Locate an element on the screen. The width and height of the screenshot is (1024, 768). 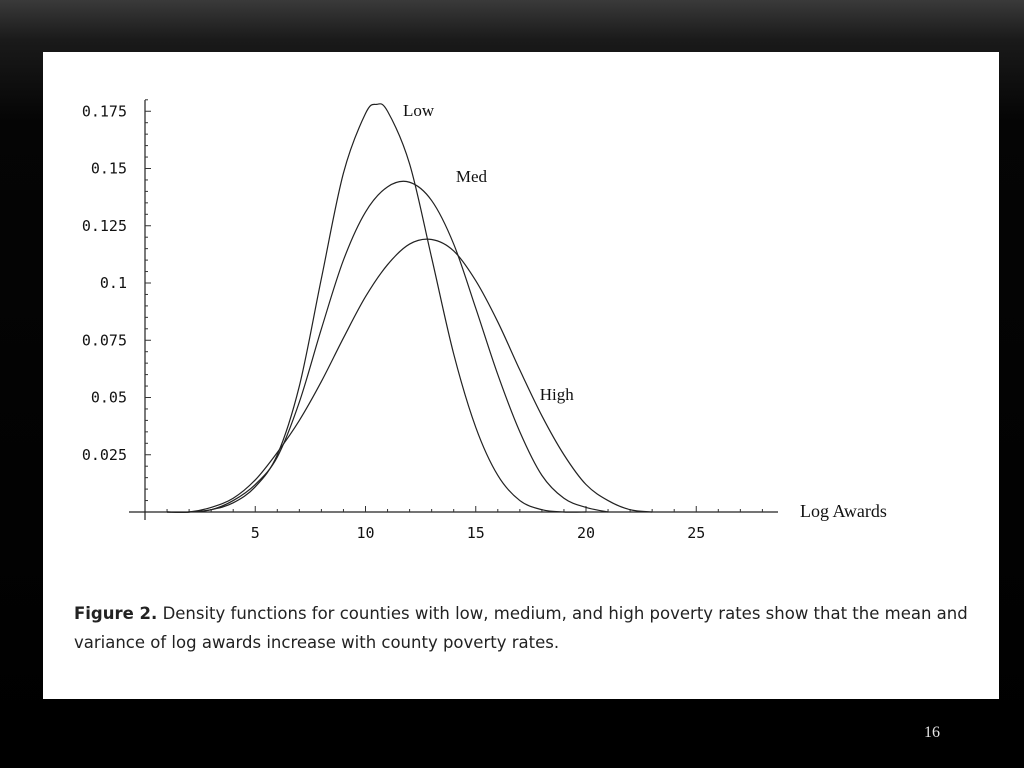
y-tick-label: 0.15 is located at coordinates (109, 169).